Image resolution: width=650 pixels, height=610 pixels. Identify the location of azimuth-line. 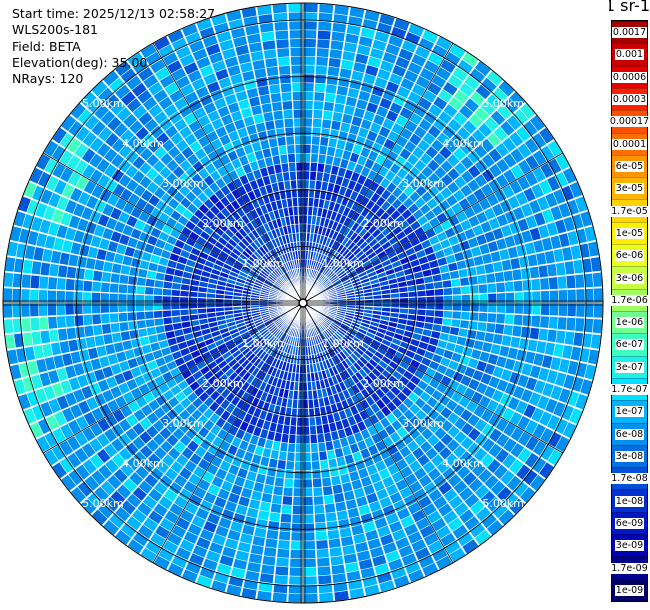
(433, 228).